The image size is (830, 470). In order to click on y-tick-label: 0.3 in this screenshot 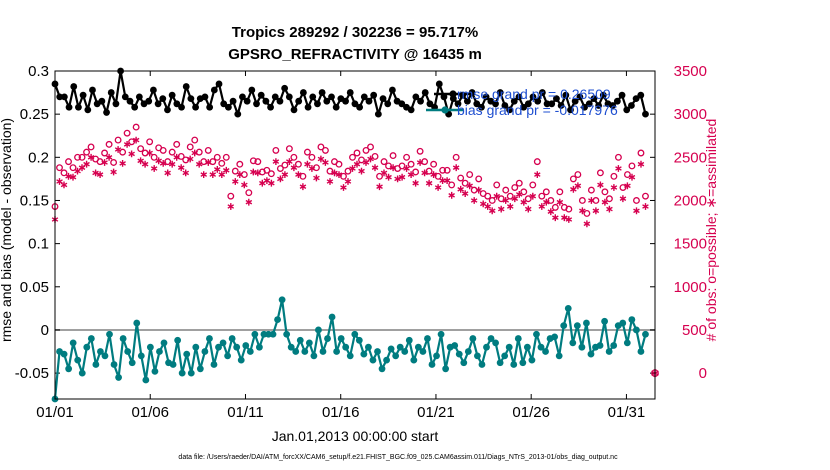, I will do `click(38, 71)`.